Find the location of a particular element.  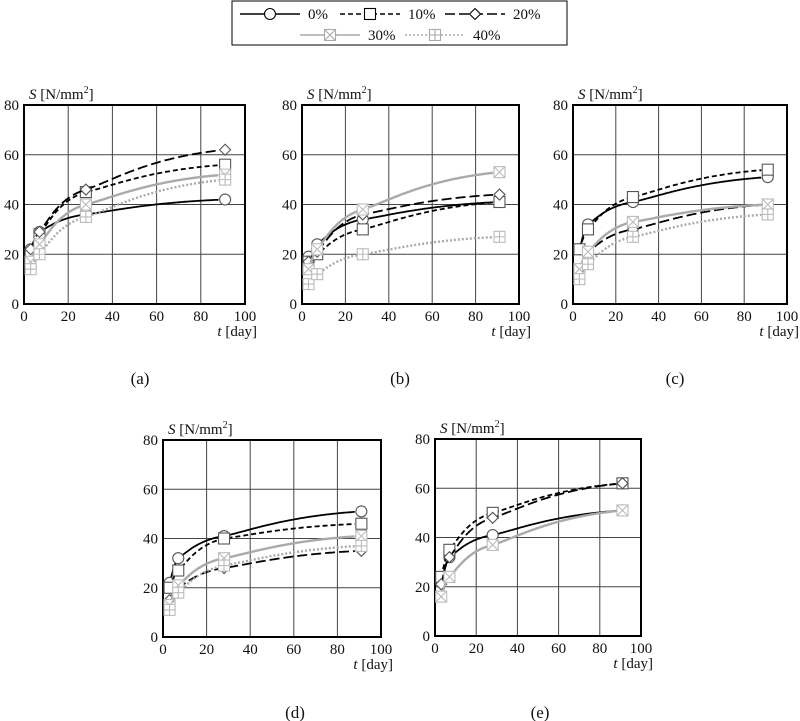

legend-label: 0% is located at coordinates (318, 15).